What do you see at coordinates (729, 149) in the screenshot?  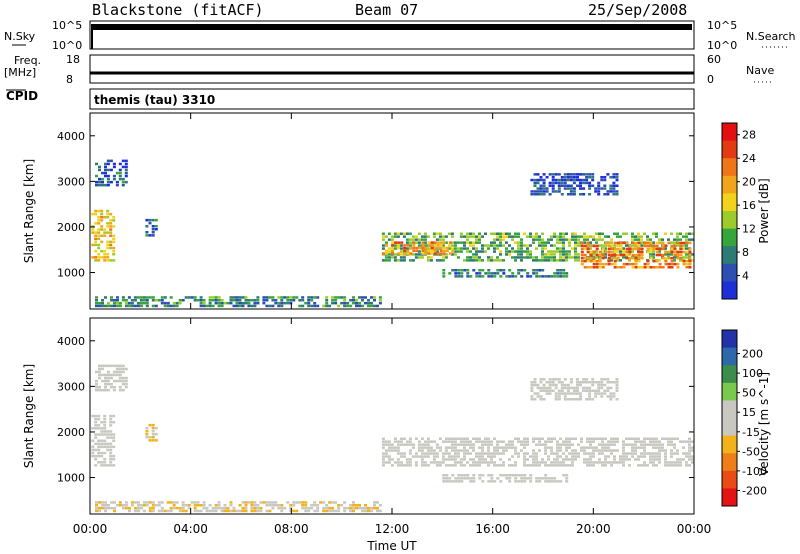 I see `colorbar-swatch` at bounding box center [729, 149].